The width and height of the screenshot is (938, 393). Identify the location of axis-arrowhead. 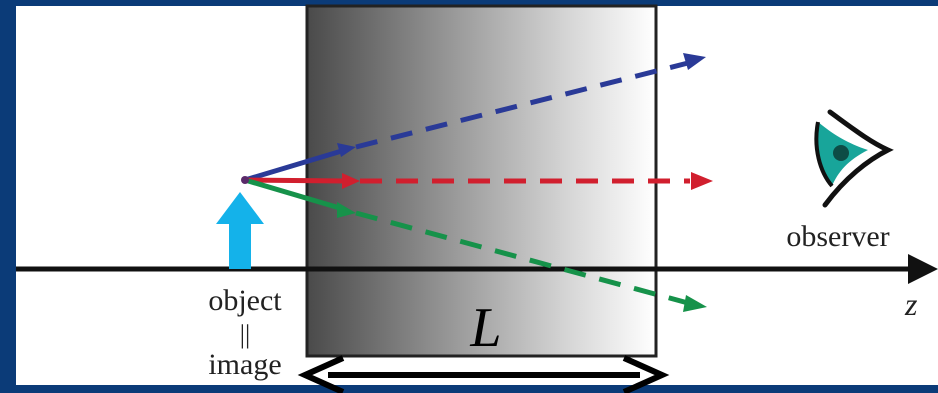
(923, 269).